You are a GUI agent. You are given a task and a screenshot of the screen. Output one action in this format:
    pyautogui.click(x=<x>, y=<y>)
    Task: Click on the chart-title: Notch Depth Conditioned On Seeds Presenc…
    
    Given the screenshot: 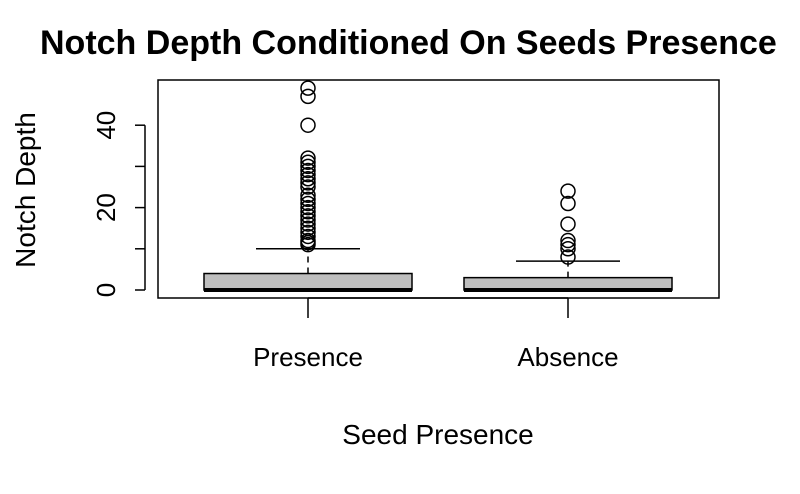 What is the action you would take?
    pyautogui.click(x=408, y=43)
    